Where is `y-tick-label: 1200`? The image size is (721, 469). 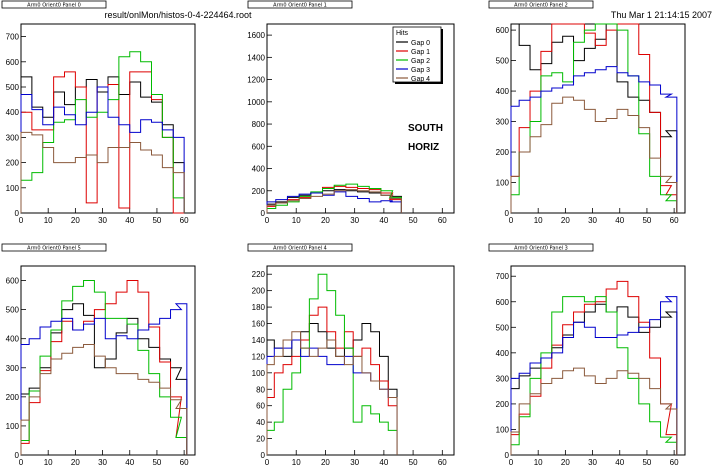
y-tick-label: 1200 is located at coordinates (256, 80).